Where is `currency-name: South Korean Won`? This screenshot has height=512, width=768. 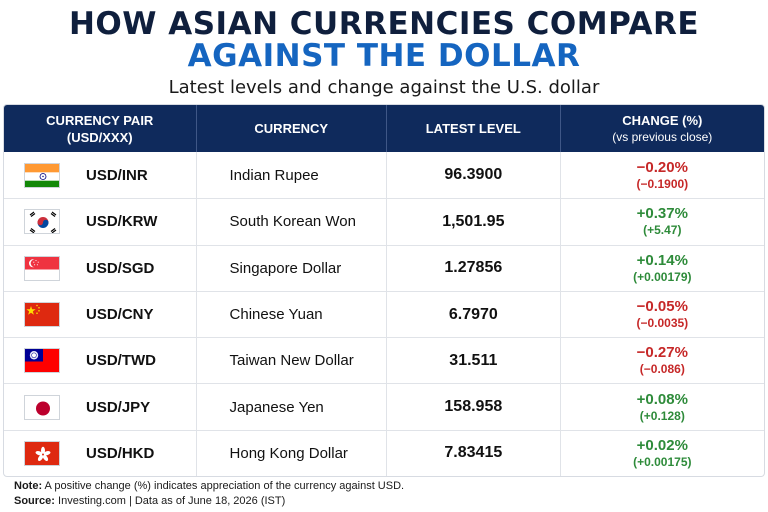
currency-name: South Korean Won is located at coordinates (292, 222).